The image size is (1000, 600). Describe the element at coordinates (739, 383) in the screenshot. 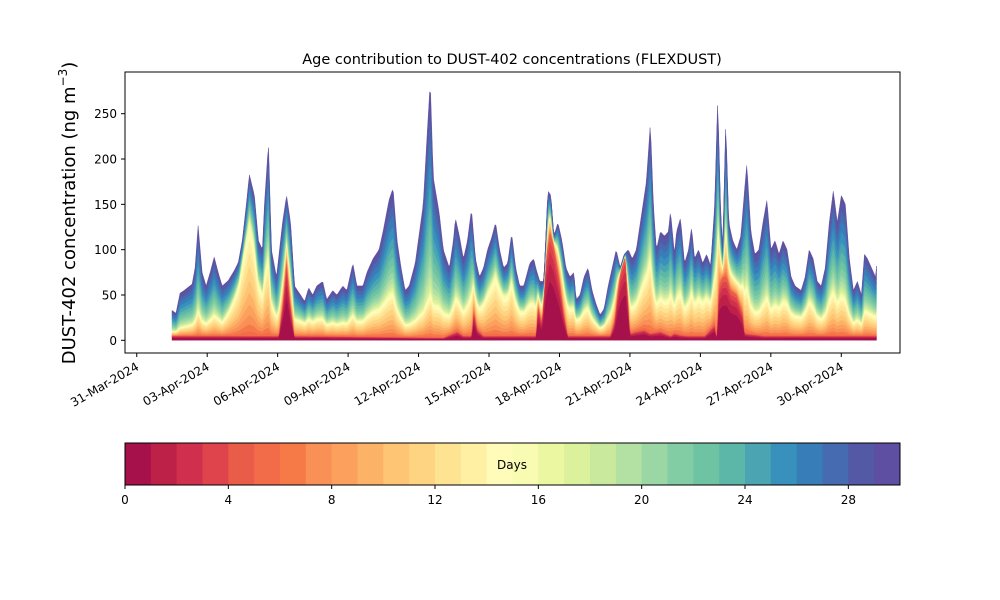

I see `x-tick-label: 27-Apr-2024` at that location.